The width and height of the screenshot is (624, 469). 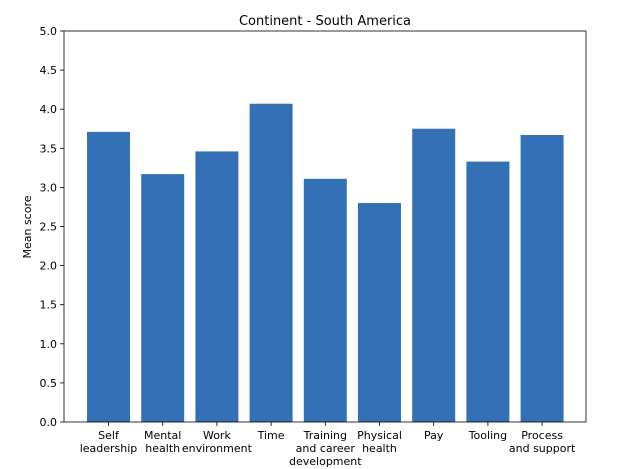 What do you see at coordinates (542, 448) in the screenshot?
I see `x-tick-label-line: and support` at bounding box center [542, 448].